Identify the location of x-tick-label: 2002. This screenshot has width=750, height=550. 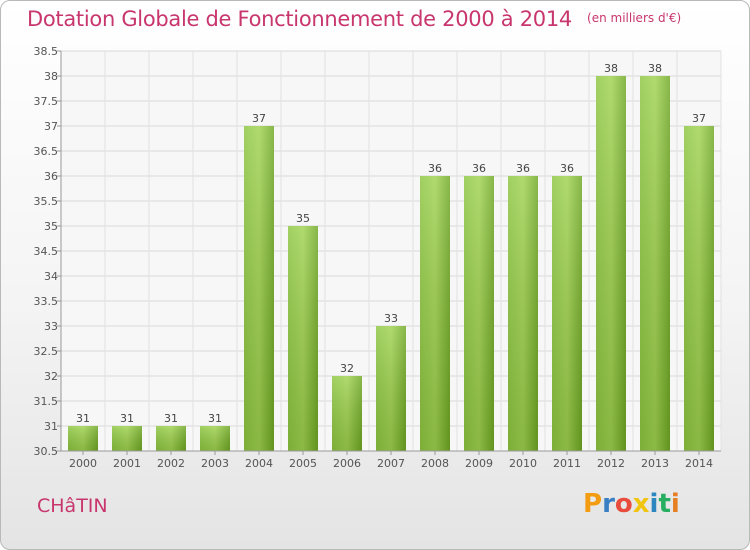
(171, 463).